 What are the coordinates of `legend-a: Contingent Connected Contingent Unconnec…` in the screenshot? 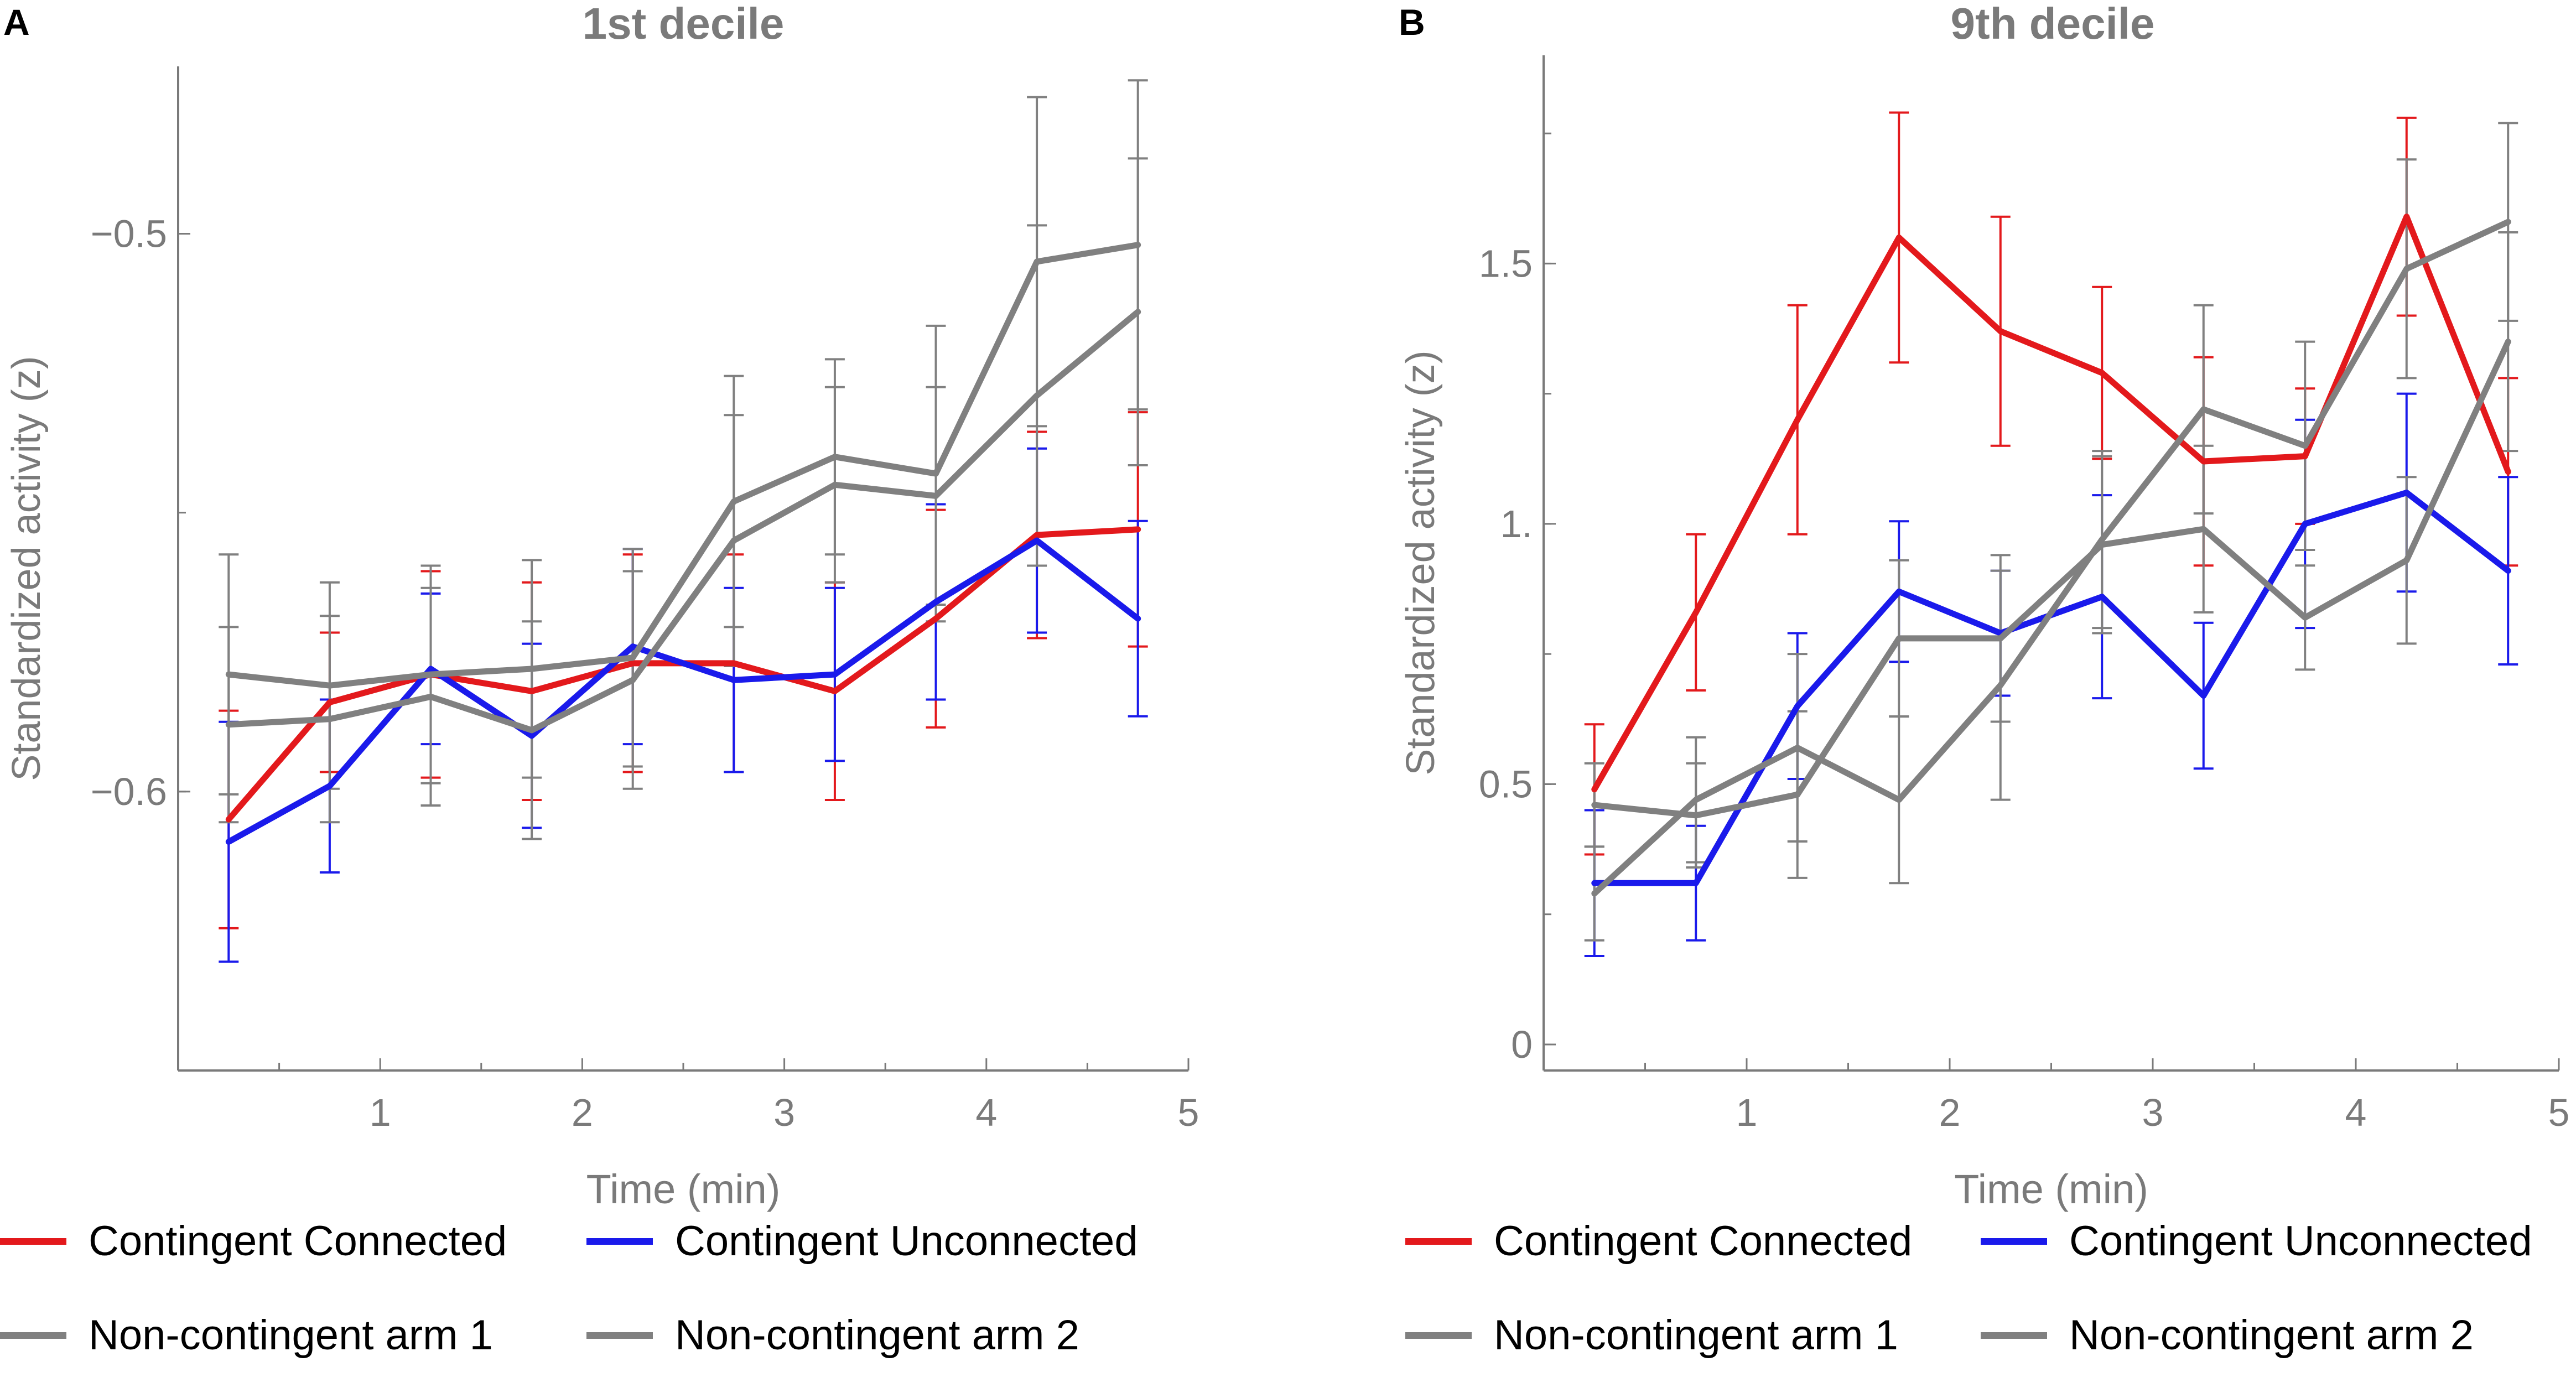 It's located at (642, 1305).